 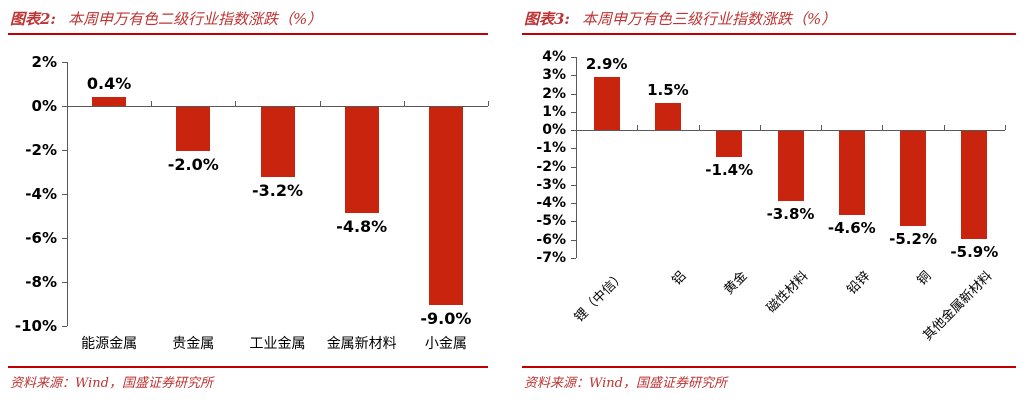 I want to click on category-label: 能源金属, so click(x=109, y=344).